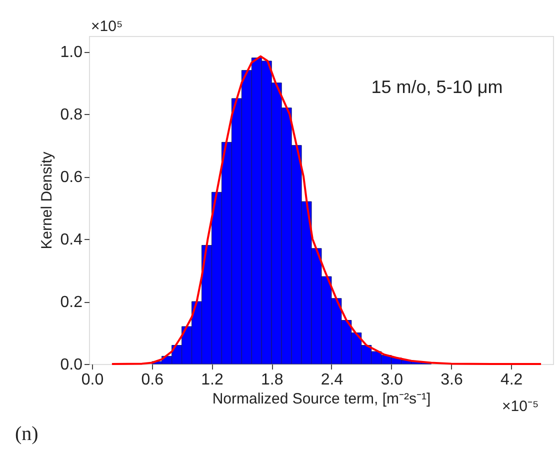 The height and width of the screenshot is (461, 556). What do you see at coordinates (152, 380) in the screenshot?
I see `x-tick-label: 0.6` at bounding box center [152, 380].